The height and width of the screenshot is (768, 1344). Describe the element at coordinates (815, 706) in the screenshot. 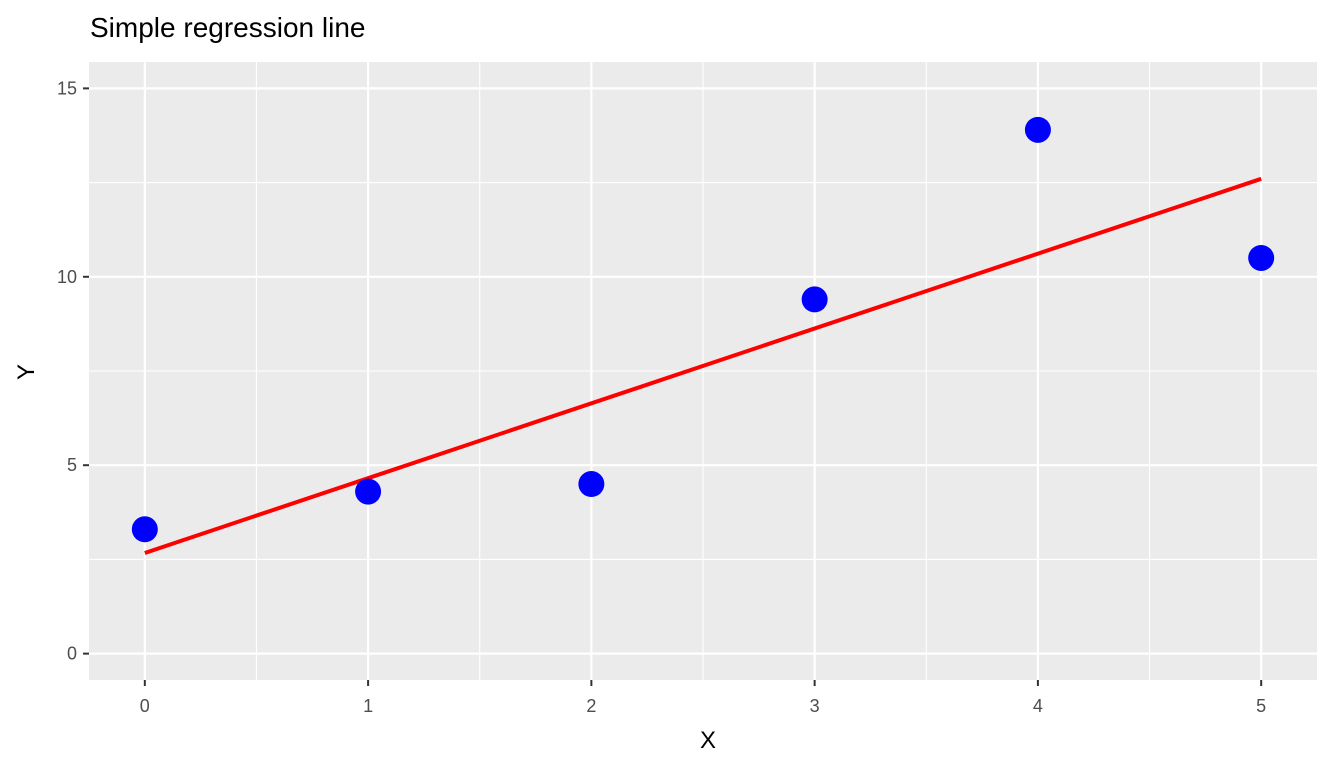

I see `x-tick-label: 3` at that location.